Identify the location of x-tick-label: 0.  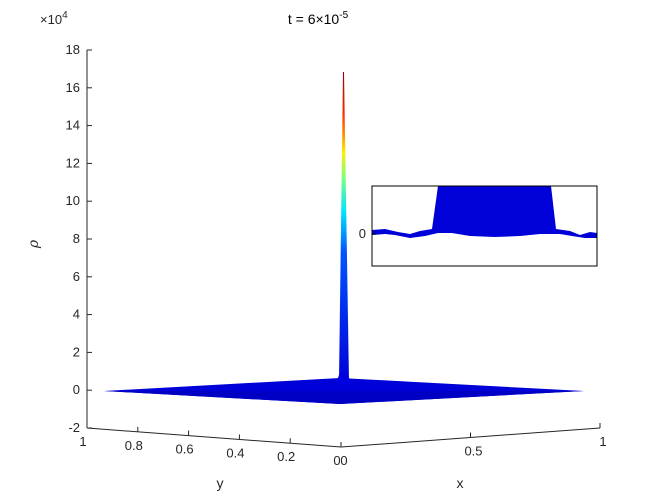
(343, 460).